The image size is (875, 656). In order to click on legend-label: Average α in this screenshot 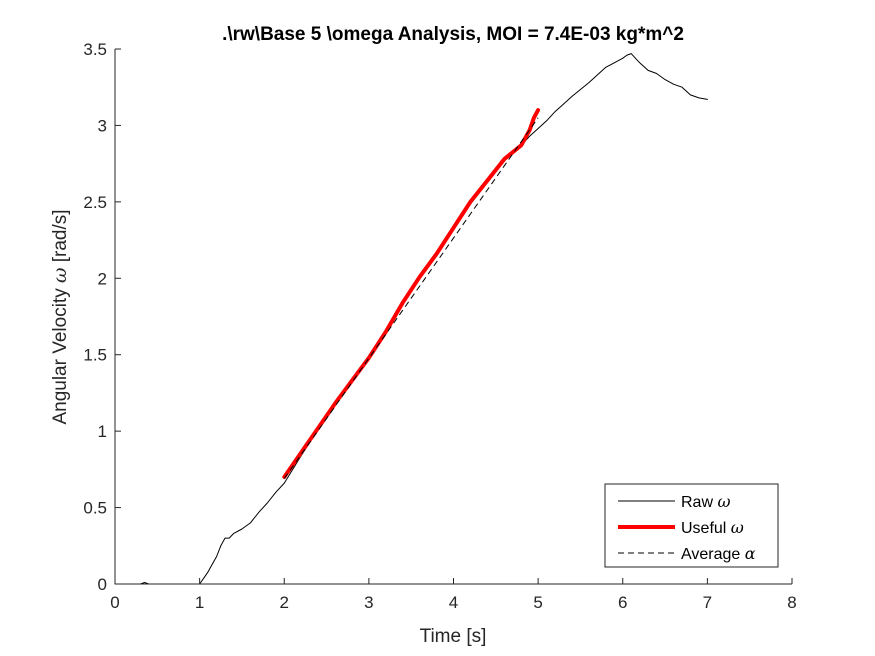, I will do `click(718, 553)`.